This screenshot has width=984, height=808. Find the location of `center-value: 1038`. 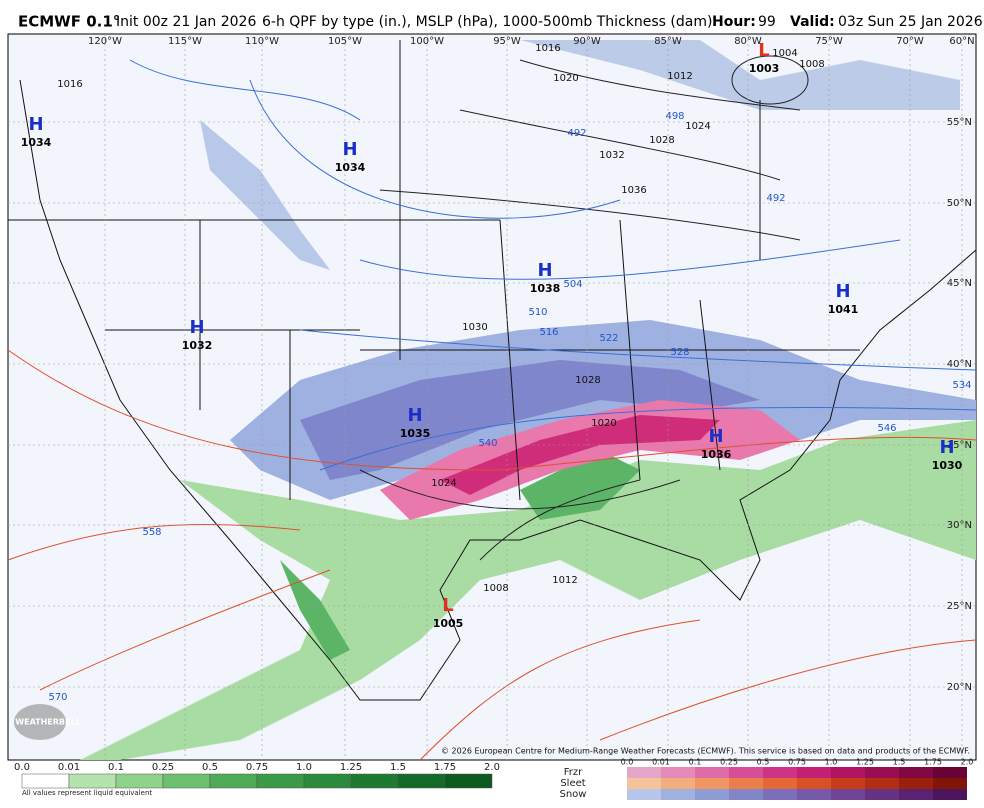

center-value: 1038 is located at coordinates (545, 288).